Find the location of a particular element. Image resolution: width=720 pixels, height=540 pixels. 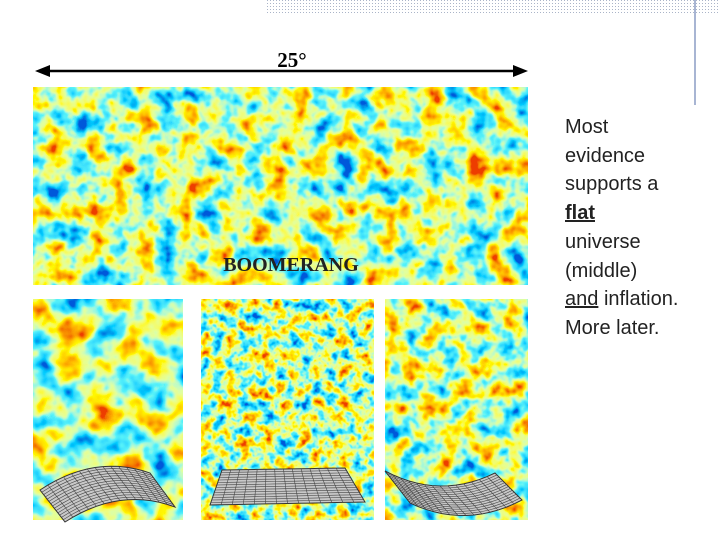

mesh-surface is located at coordinates (453, 493).